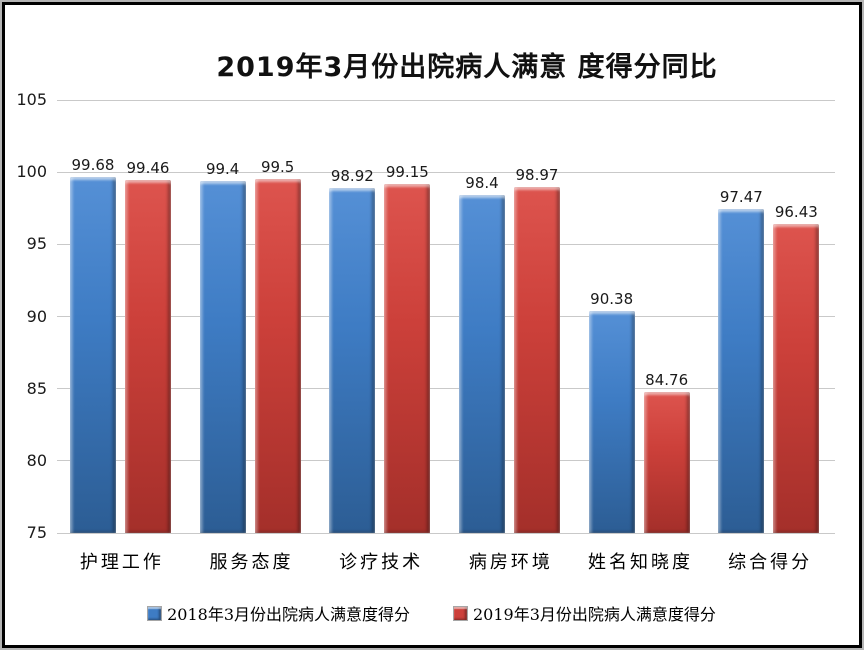 This screenshot has height=650, width=864. I want to click on bar-s1-c5, so click(796, 378).